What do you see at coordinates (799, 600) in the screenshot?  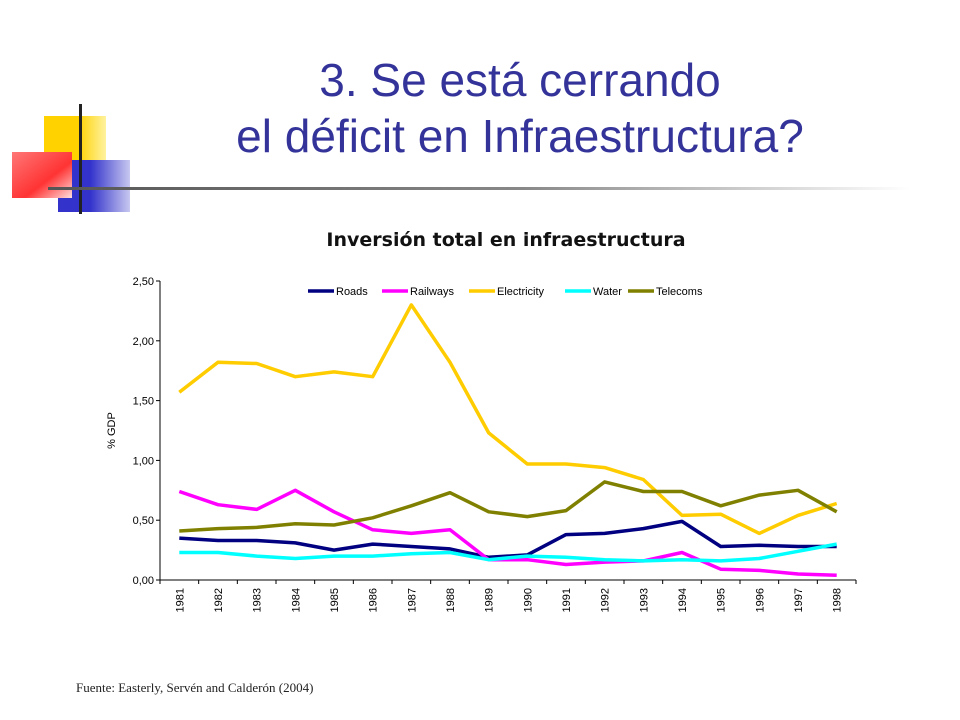 I see `x-tick-label: 1997` at bounding box center [799, 600].